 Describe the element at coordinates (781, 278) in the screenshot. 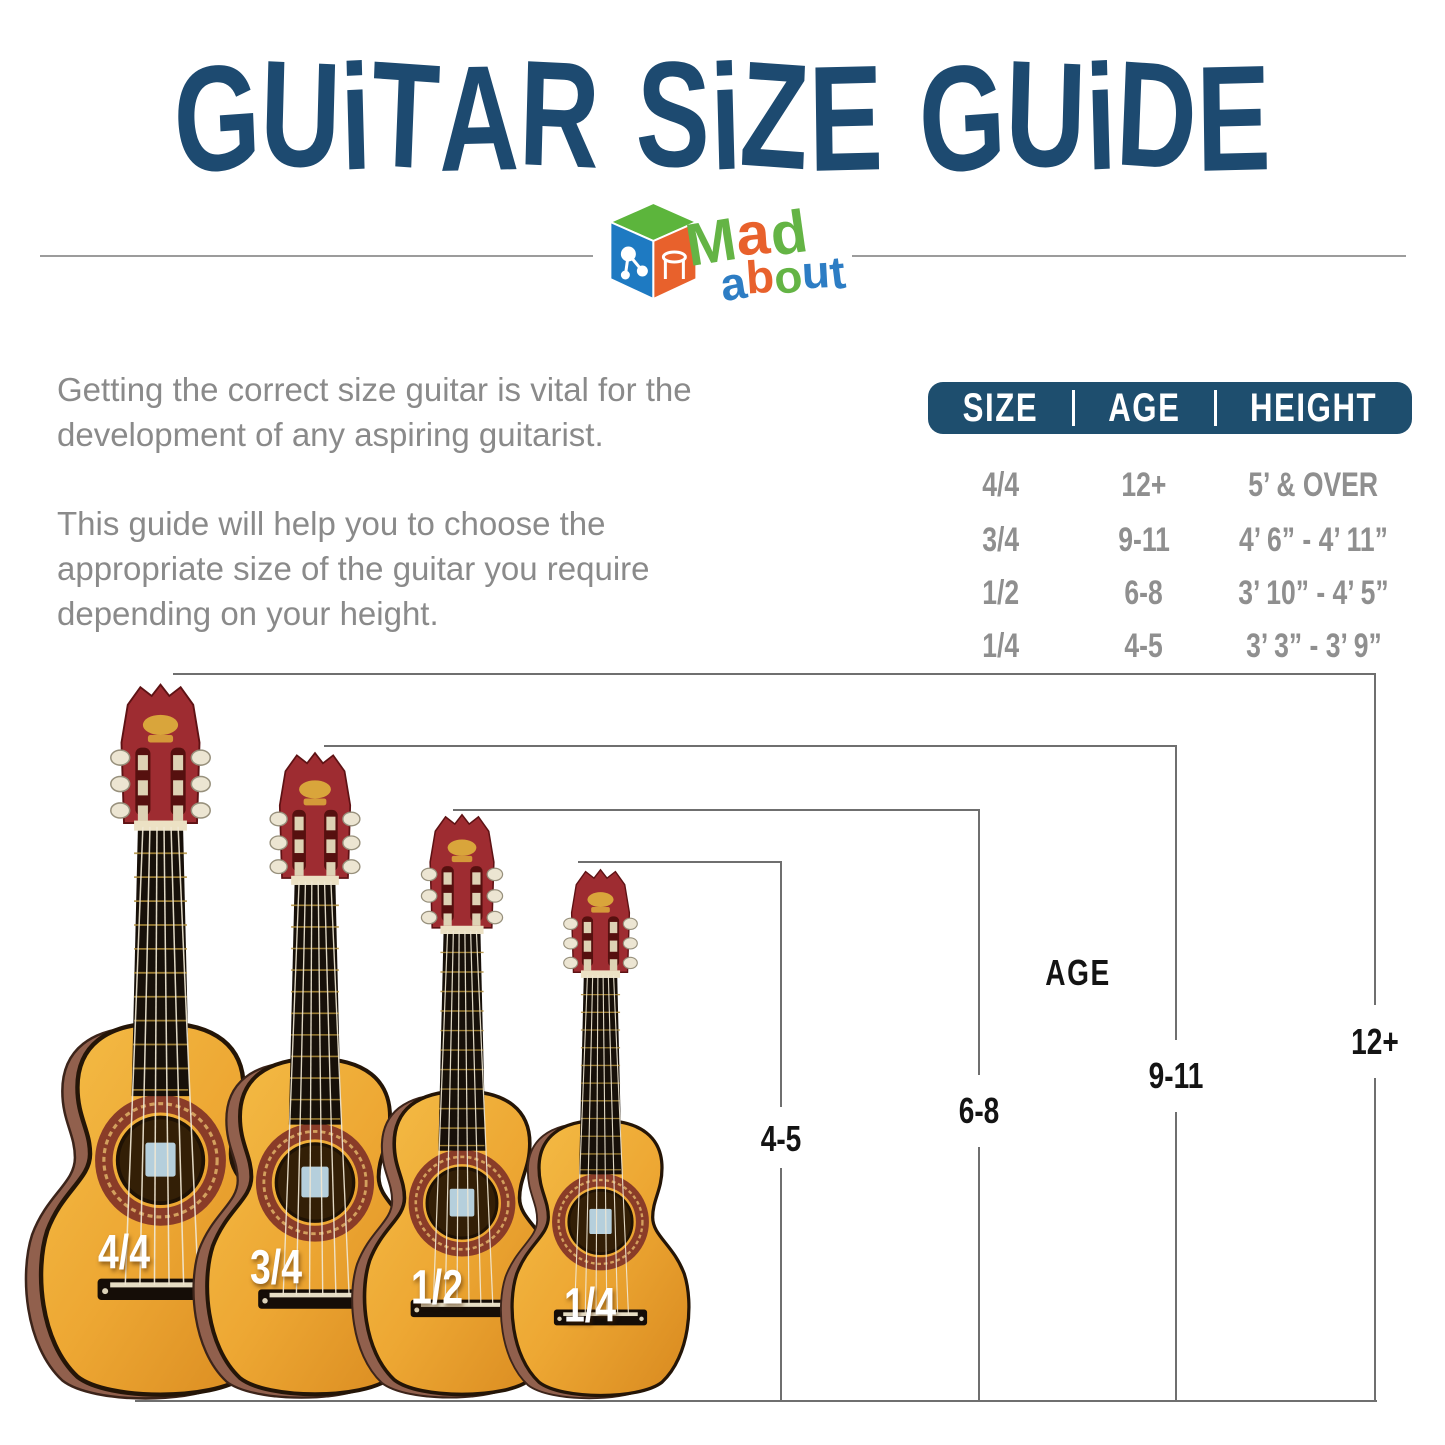

I see `logo-word-about: about` at that location.